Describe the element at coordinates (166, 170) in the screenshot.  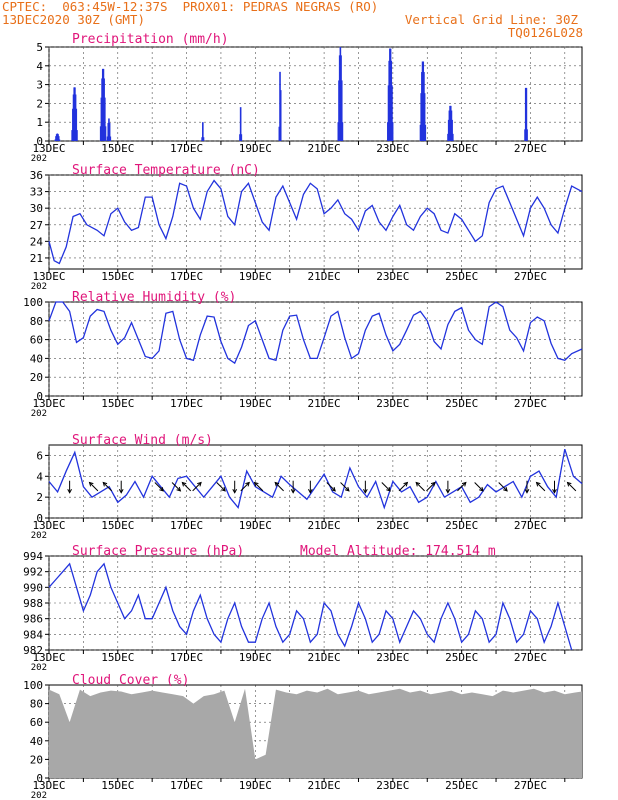
I see `panel-title: Surface Temperature (nC)` at that location.